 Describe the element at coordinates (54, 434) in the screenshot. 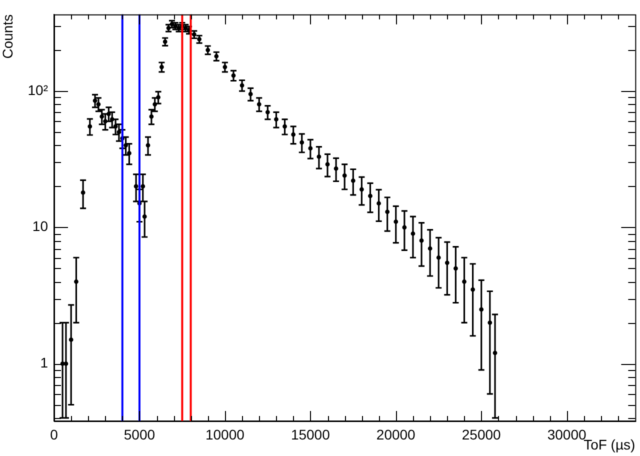

I see `x-tick-label: 0` at that location.